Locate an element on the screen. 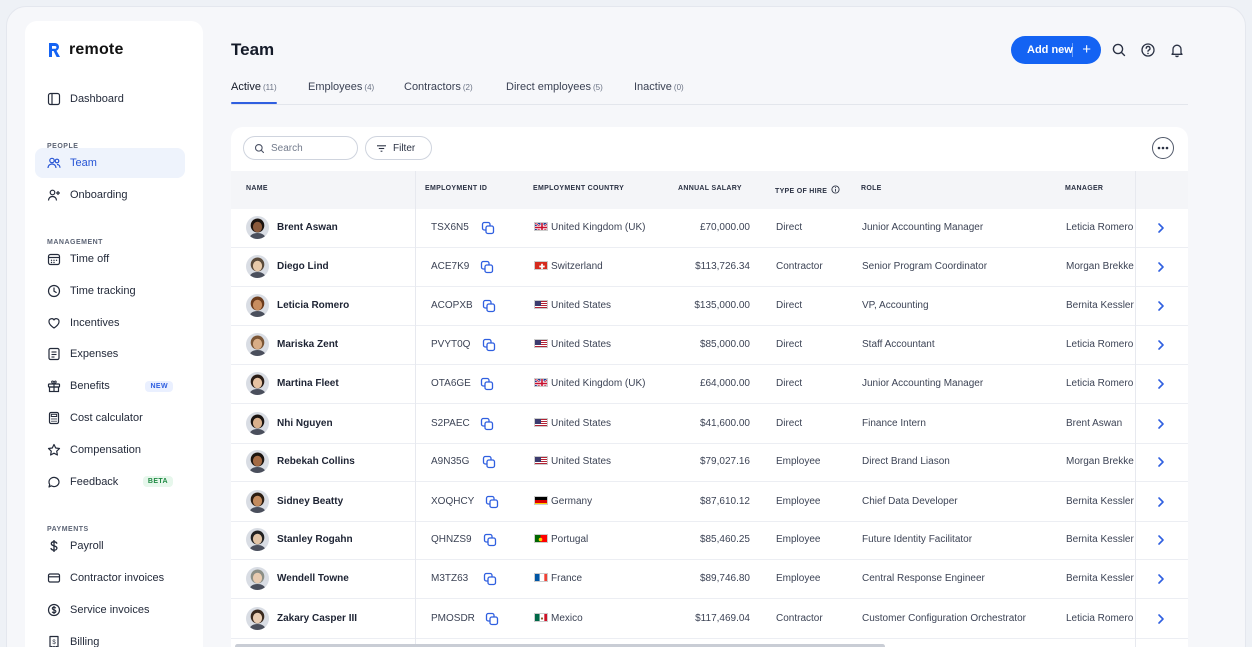 The height and width of the screenshot is (647, 1252). annual-salary: $89,746.80 is located at coordinates (724, 578).